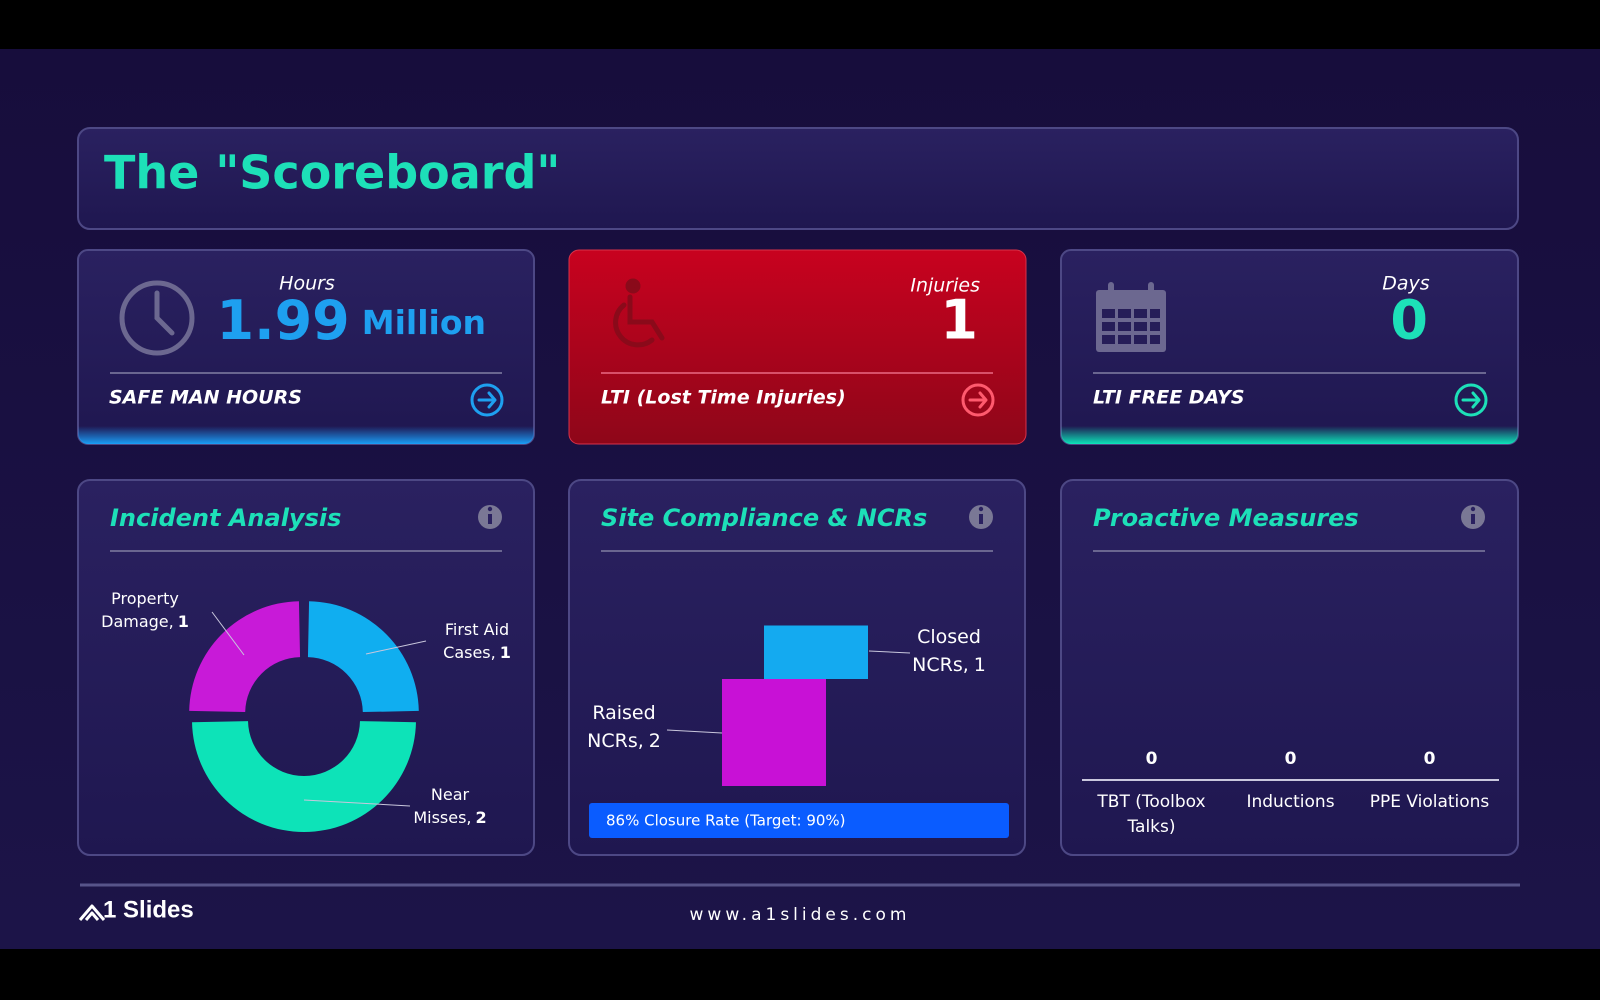  Describe the element at coordinates (764, 518) in the screenshot. I see `panel-title: Site Compliance & NCRs` at that location.